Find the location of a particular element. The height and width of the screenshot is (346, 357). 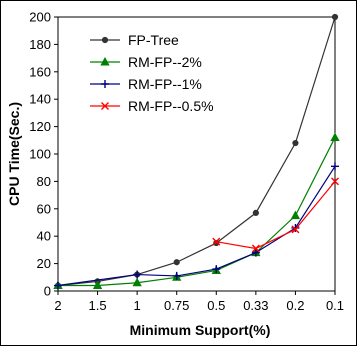

legend-item: RM-FP--2% is located at coordinates (146, 62).